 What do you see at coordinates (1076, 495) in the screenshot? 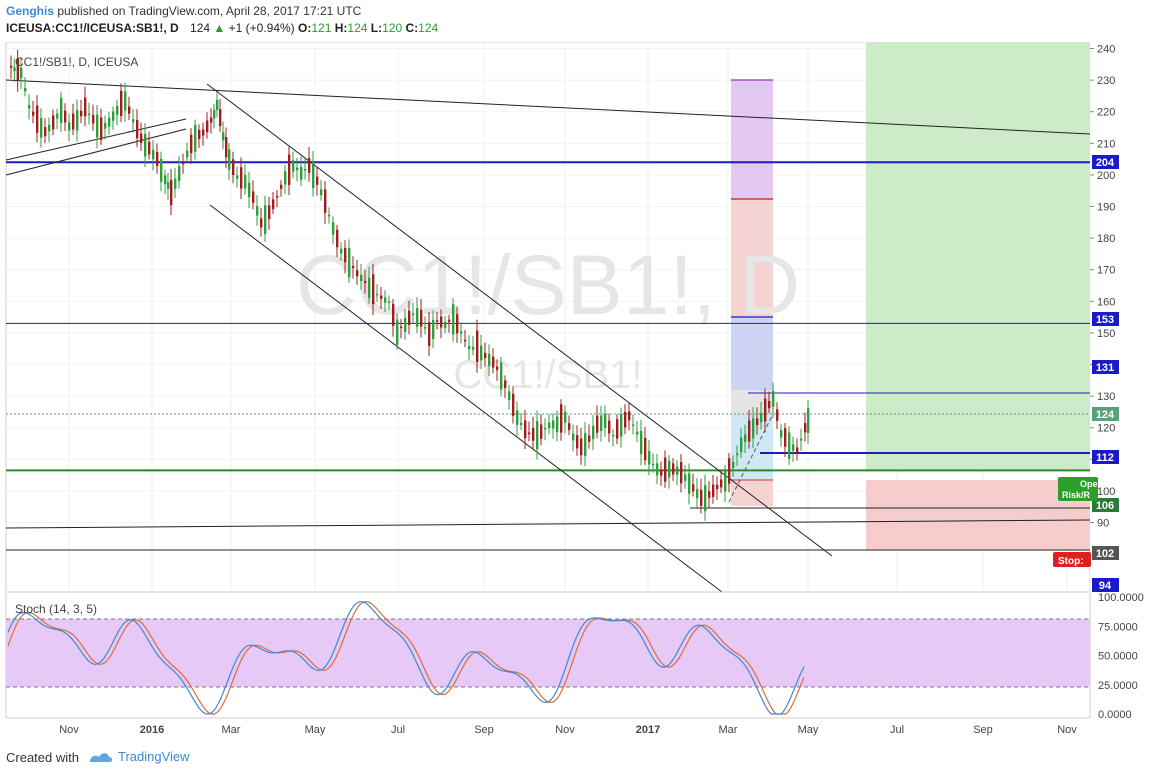
I see `risk-label-text: Risk/R` at bounding box center [1076, 495].